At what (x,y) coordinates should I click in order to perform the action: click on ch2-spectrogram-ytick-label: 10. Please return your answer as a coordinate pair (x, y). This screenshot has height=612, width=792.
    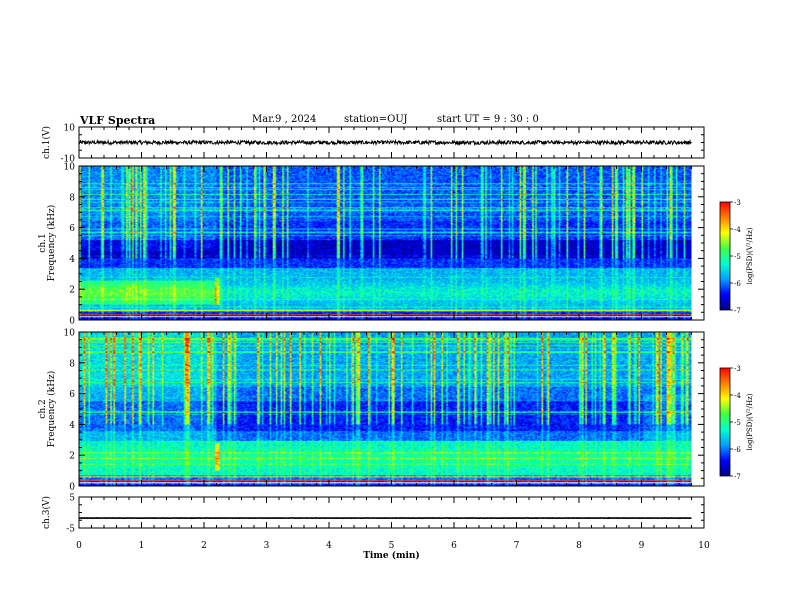
    Looking at the image, I should click on (70, 334).